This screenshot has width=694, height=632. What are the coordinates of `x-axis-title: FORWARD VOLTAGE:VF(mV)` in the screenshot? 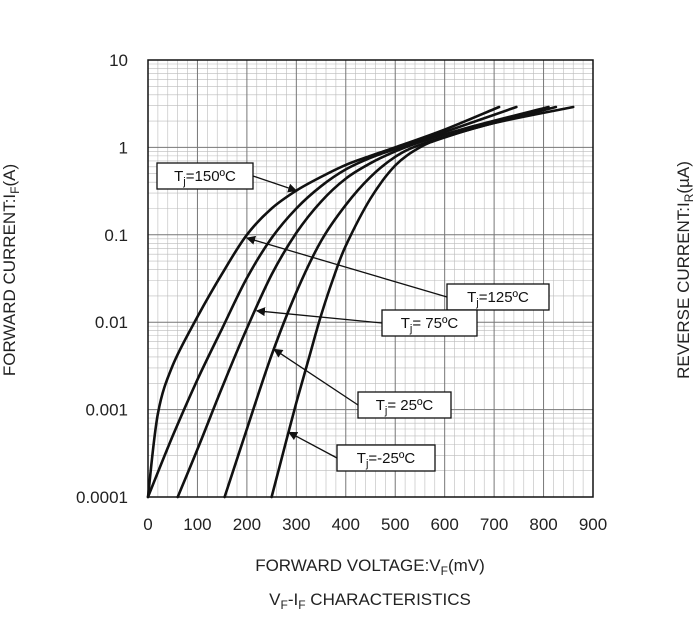 It's located at (370, 567).